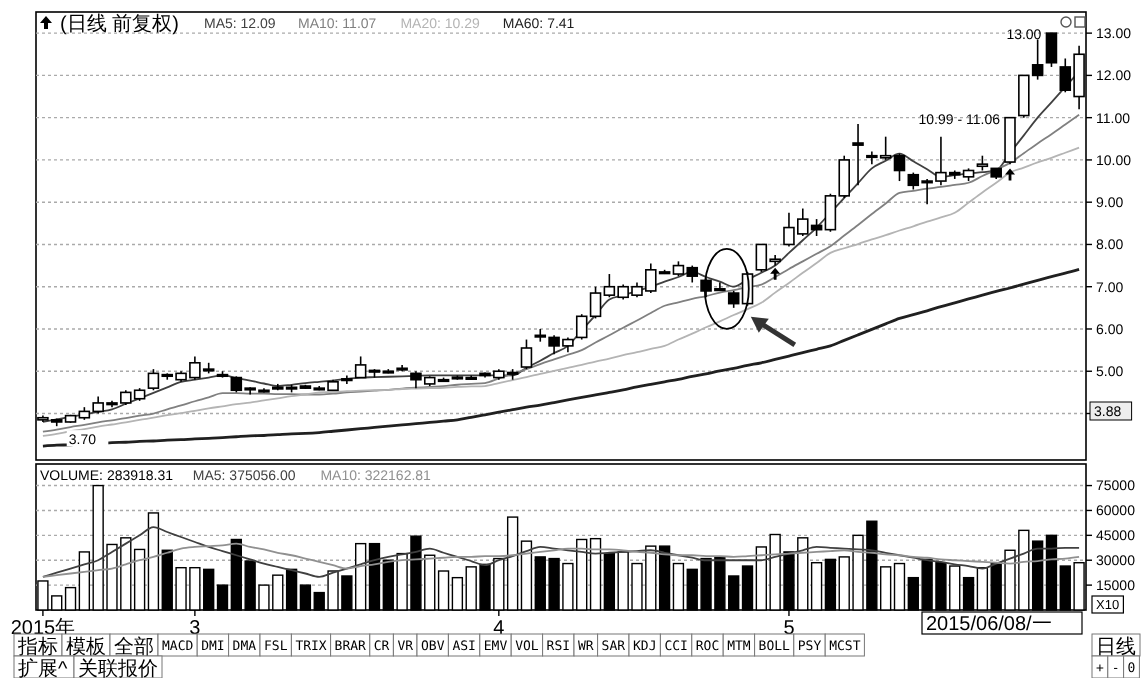 The image size is (1148, 678). I want to click on text: 指标, so click(37, 647).